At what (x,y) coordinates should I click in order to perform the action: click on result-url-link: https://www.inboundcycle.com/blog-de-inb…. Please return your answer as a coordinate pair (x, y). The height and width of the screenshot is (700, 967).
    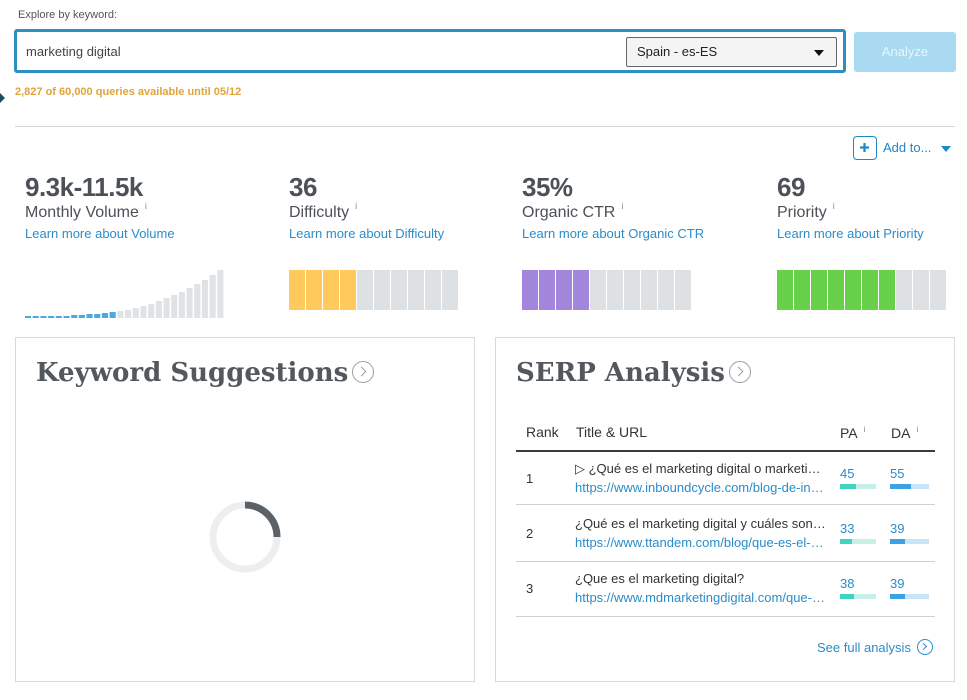
    Looking at the image, I should click on (701, 487).